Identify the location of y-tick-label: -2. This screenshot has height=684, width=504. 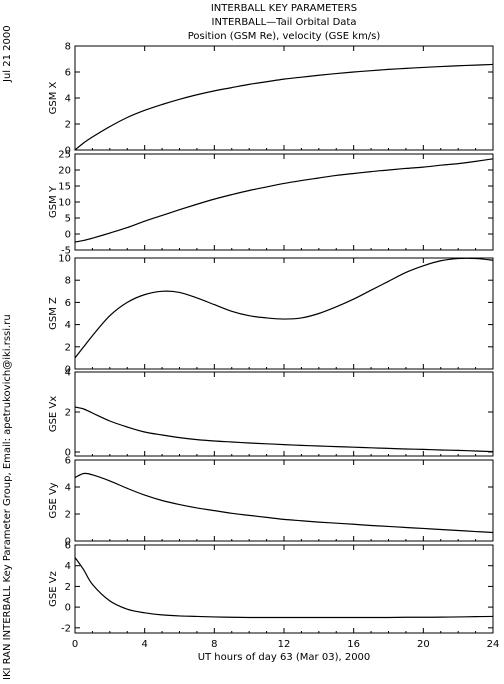
(66, 628).